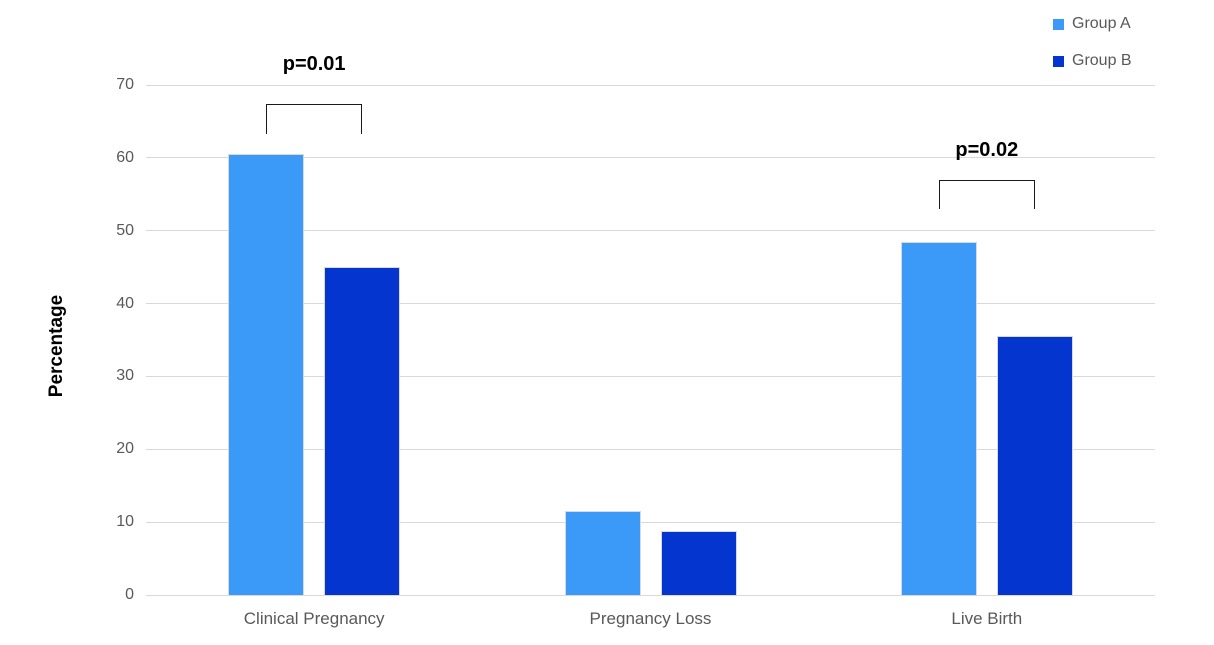 This screenshot has width=1214, height=645. What do you see at coordinates (1101, 23) in the screenshot?
I see `legend-label-group-a: Group A` at bounding box center [1101, 23].